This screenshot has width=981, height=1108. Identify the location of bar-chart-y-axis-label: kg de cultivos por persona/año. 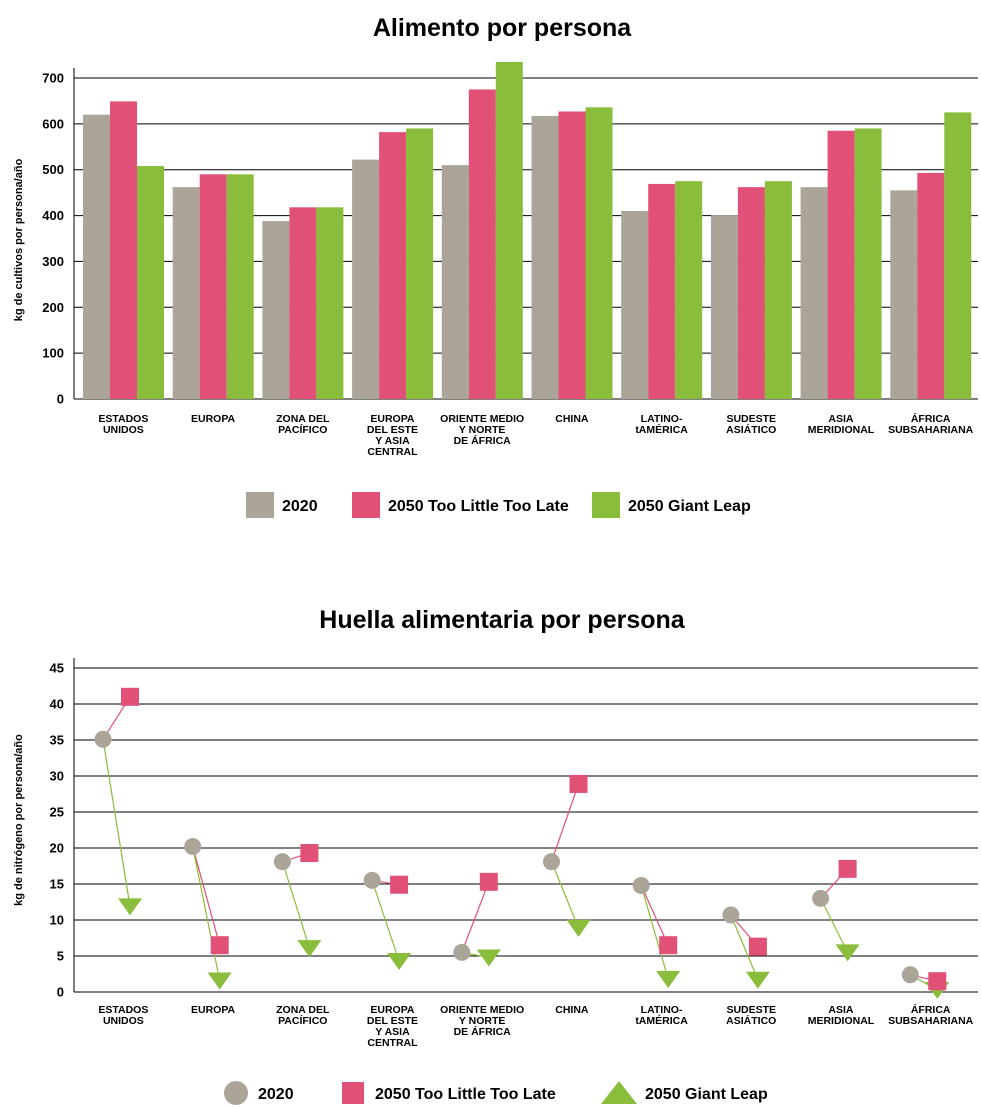
(19, 239).